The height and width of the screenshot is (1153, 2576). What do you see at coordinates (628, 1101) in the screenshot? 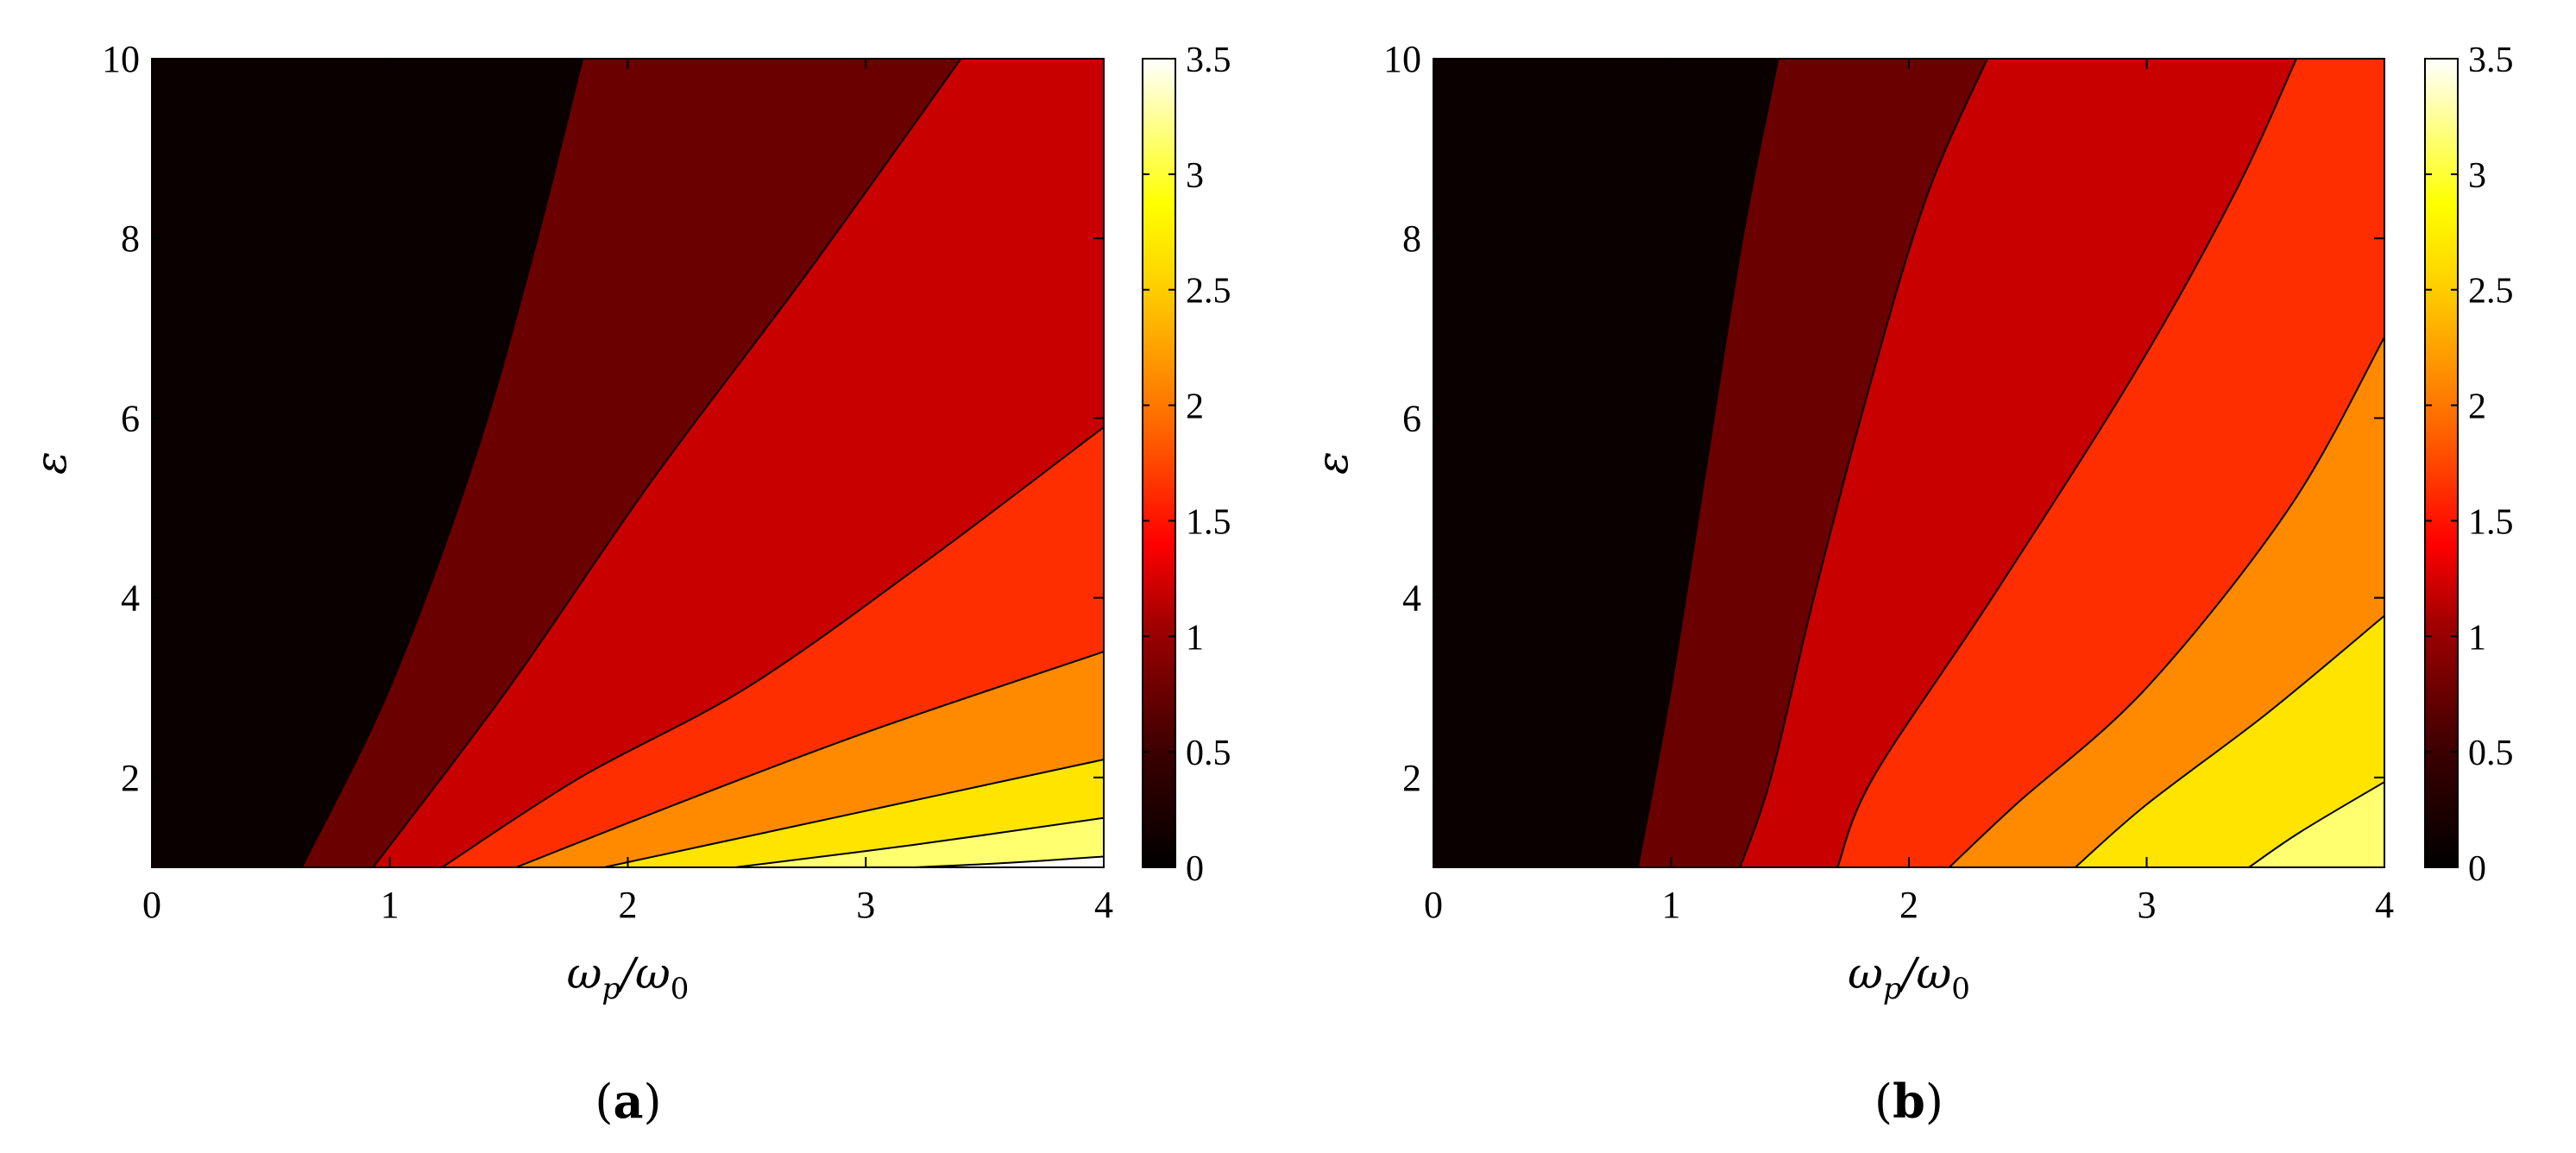
I see `panel-label: (a)` at bounding box center [628, 1101].